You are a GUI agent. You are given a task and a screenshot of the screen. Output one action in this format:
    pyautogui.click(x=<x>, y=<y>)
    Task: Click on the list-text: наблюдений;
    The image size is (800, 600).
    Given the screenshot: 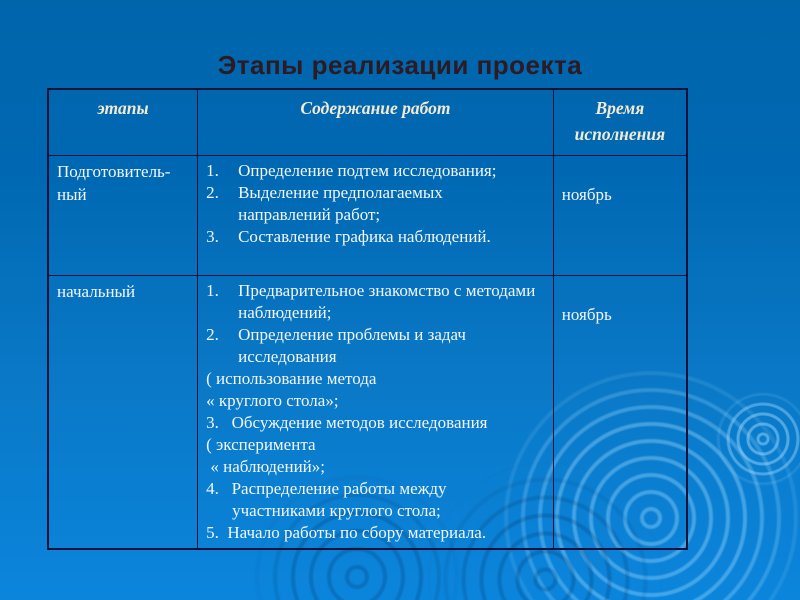 What is the action you would take?
    pyautogui.click(x=285, y=312)
    